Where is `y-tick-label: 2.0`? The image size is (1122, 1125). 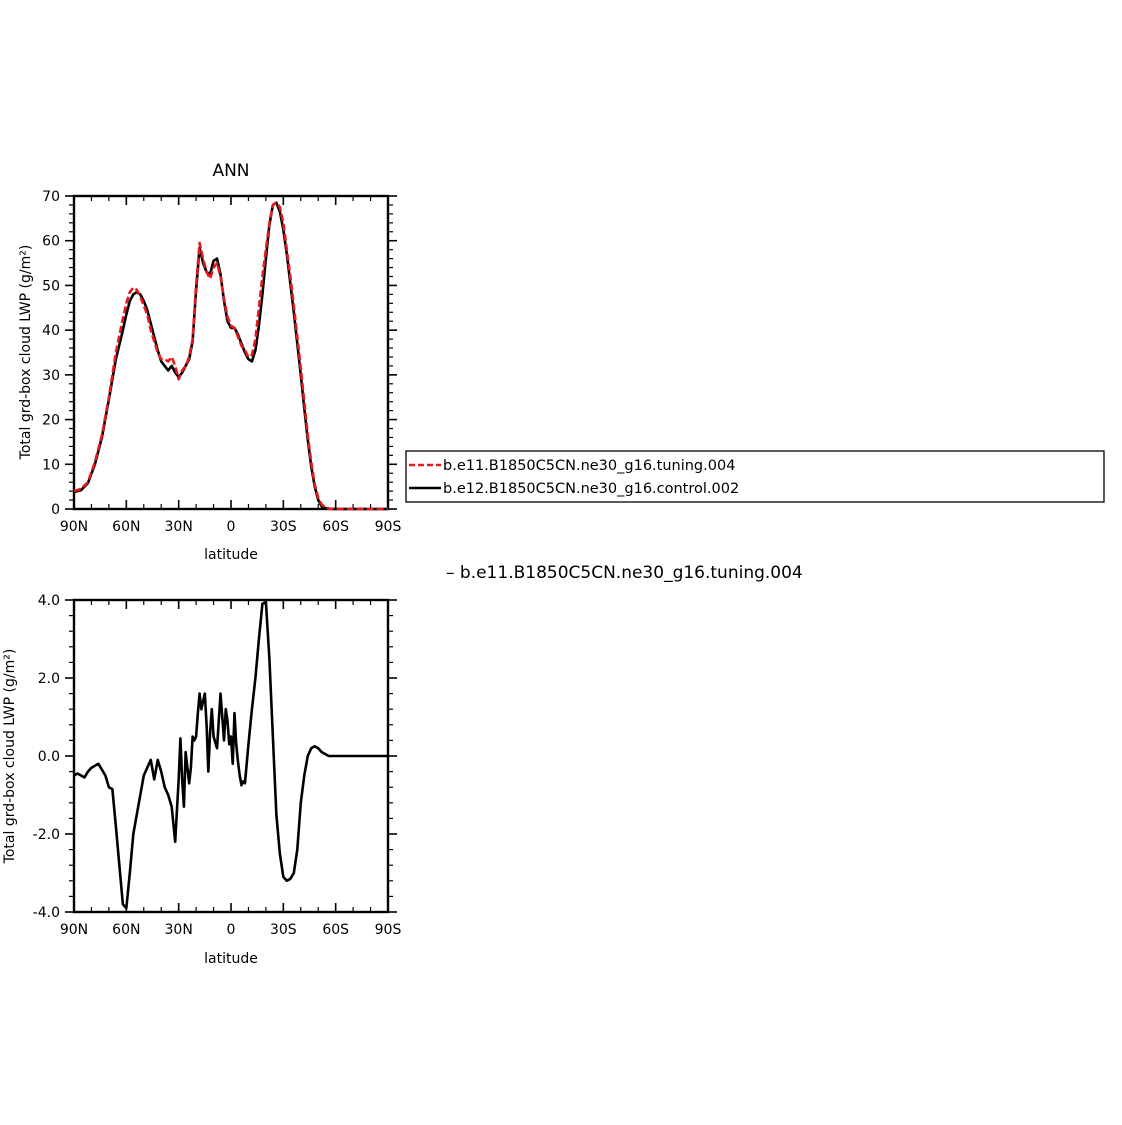 y-tick-label: 2.0 is located at coordinates (49, 679).